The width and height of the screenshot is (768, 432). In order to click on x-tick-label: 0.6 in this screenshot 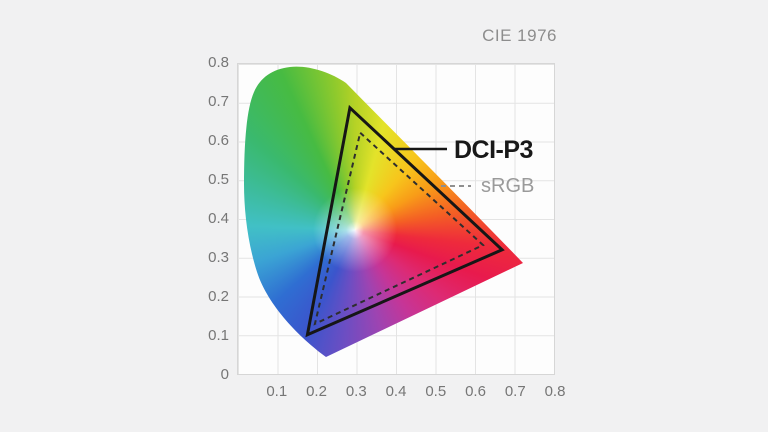, I will do `click(475, 391)`.